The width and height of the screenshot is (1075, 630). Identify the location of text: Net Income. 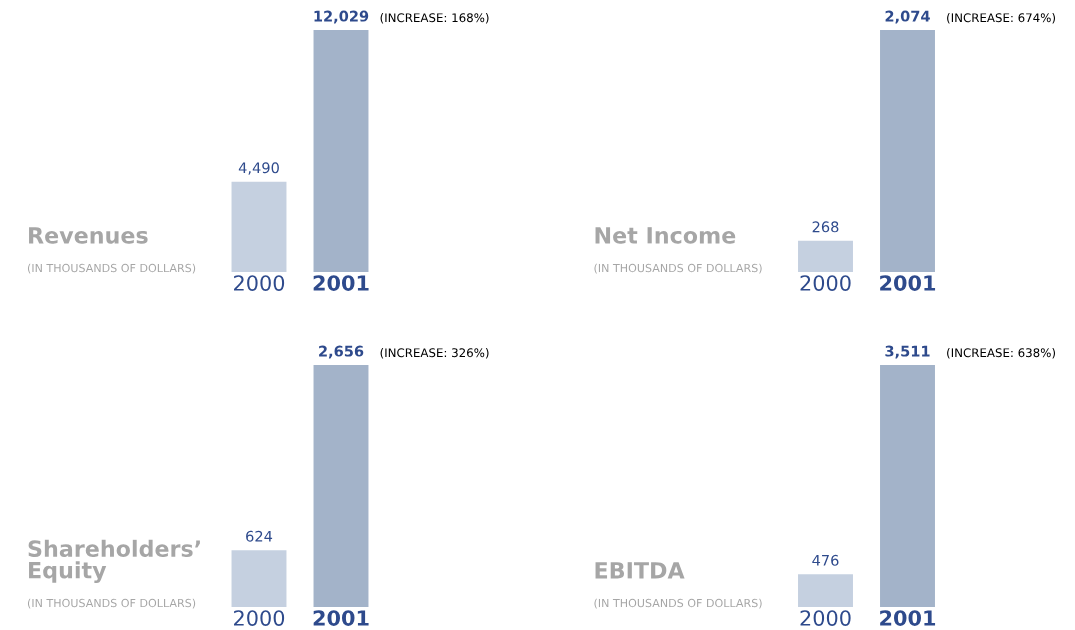
(665, 235).